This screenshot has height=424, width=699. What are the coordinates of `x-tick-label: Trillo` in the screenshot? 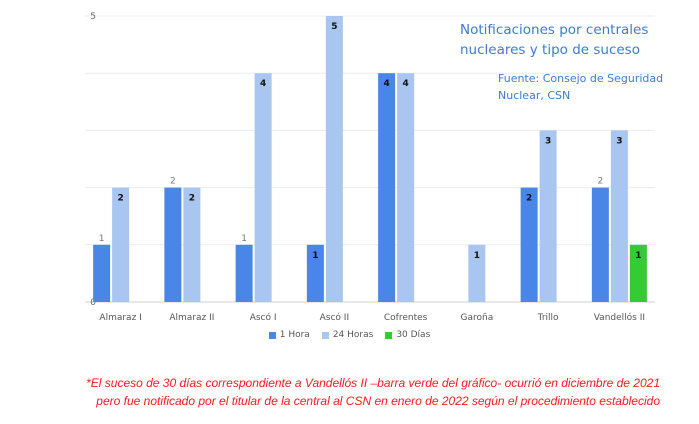 It's located at (548, 318).